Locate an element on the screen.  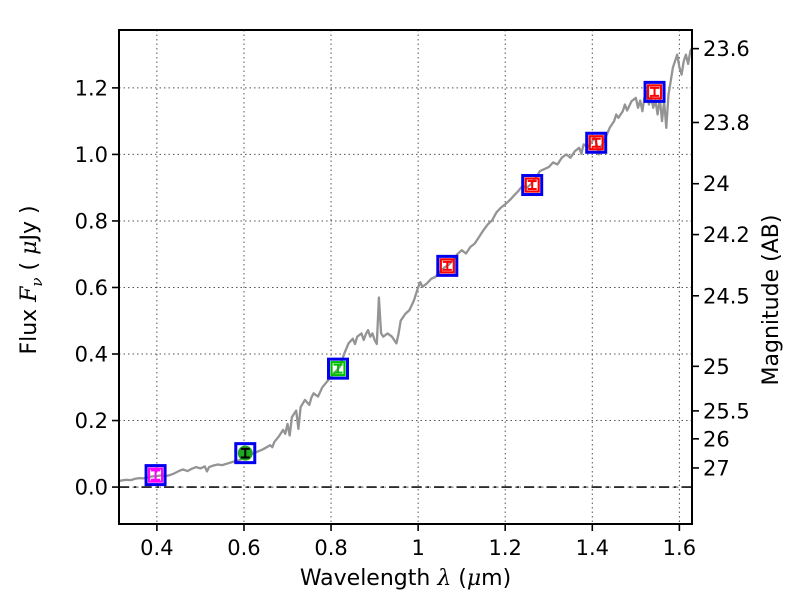
flux-tick-label: 0.2 is located at coordinates (91, 421).